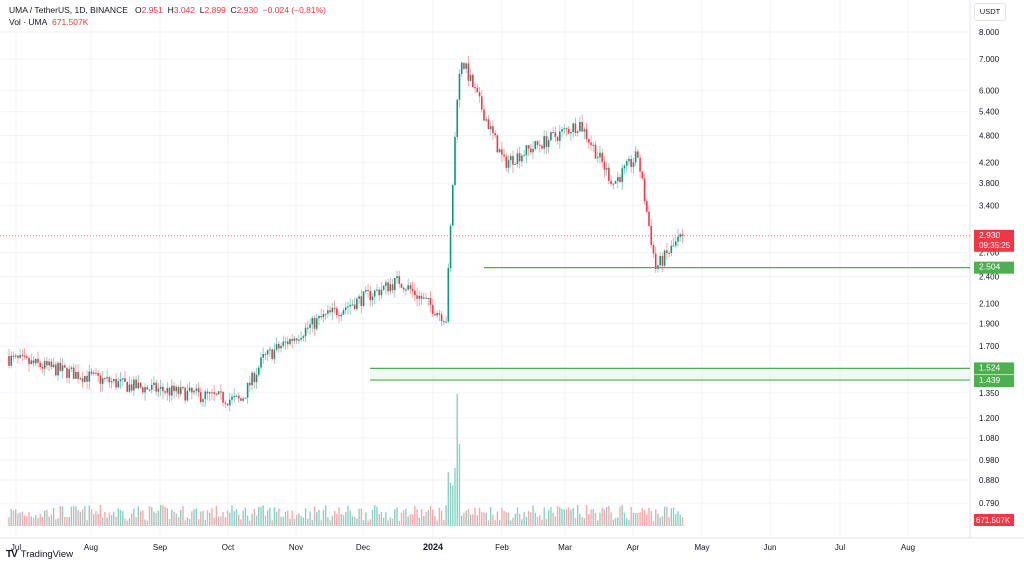 The width and height of the screenshot is (1024, 566). I want to click on time-axis-label: Feb, so click(502, 547).